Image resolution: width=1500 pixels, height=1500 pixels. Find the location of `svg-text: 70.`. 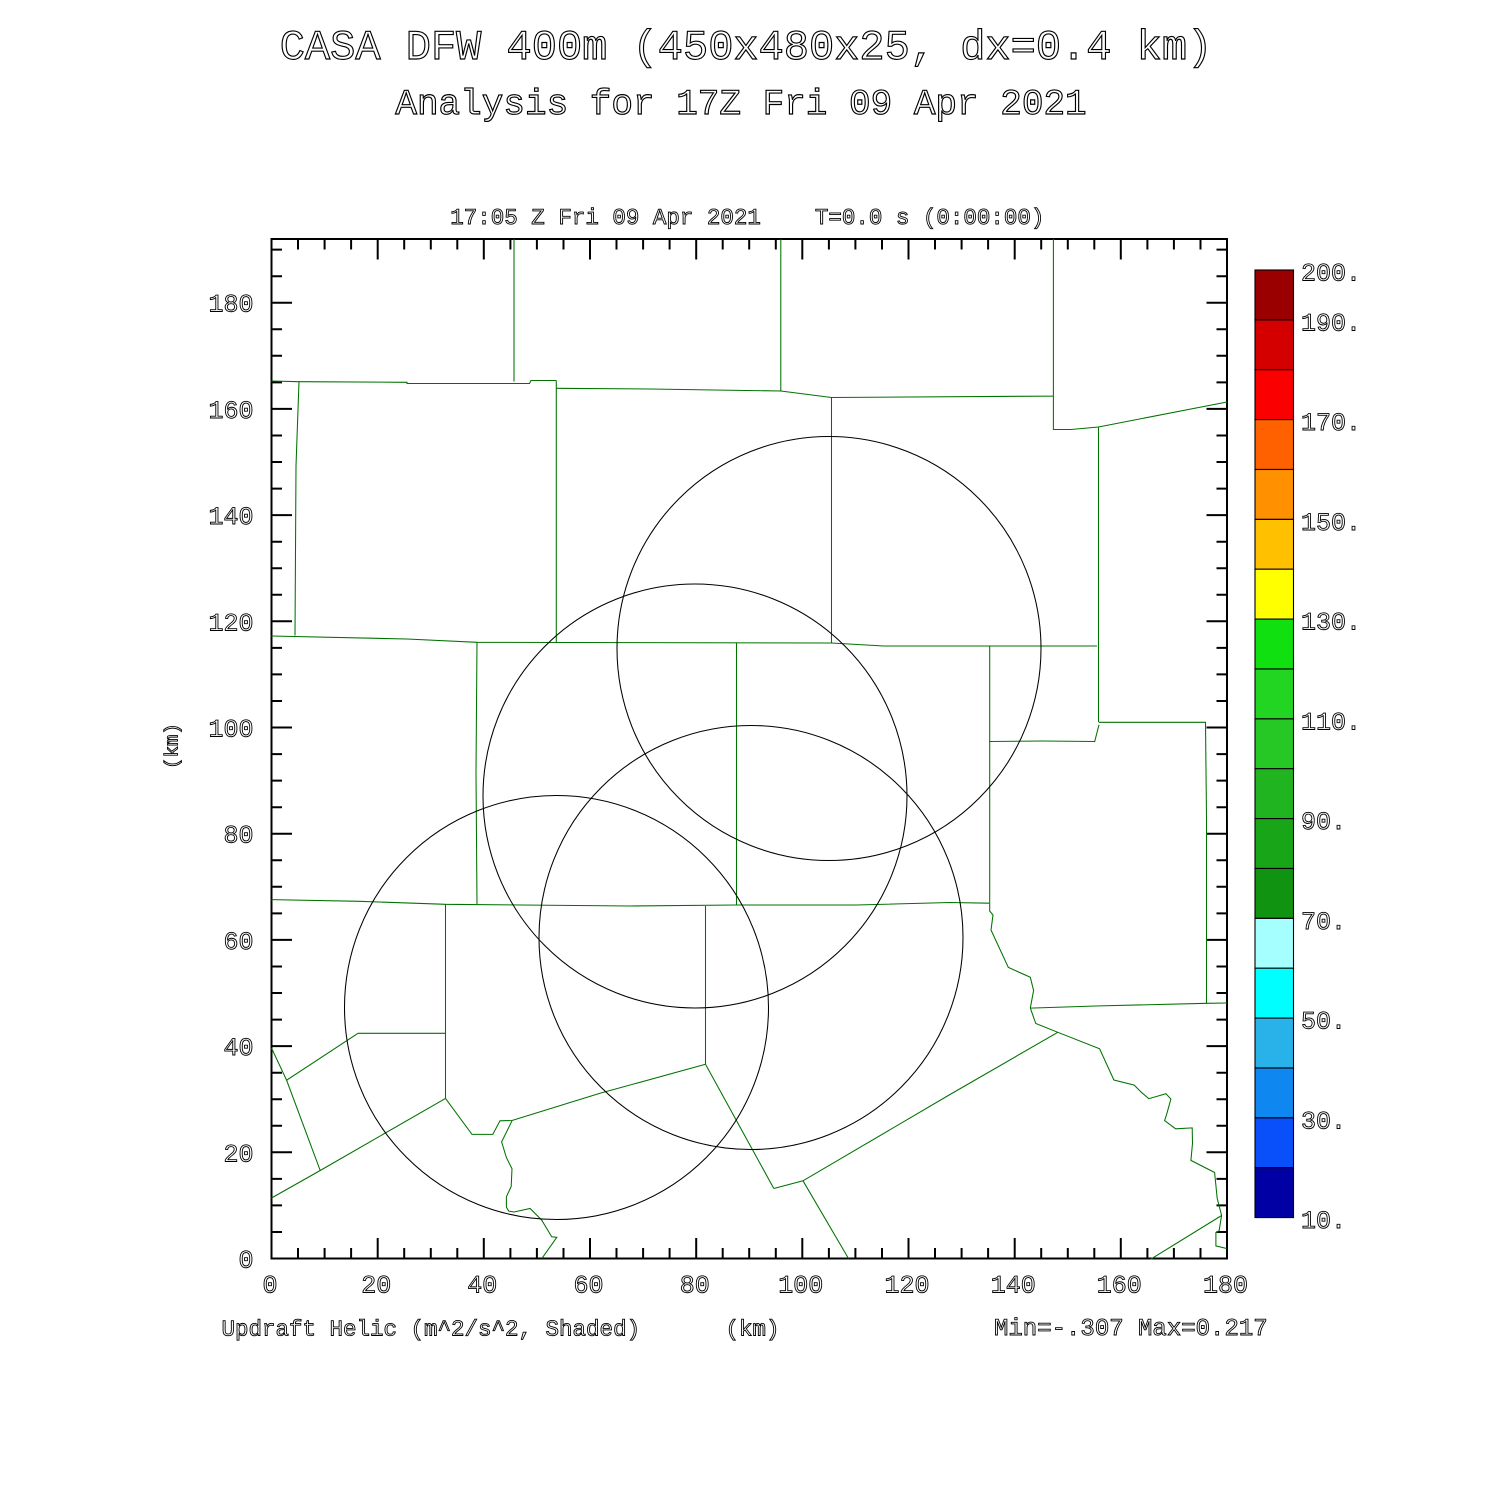

svg-text: 70. is located at coordinates (1323, 922).